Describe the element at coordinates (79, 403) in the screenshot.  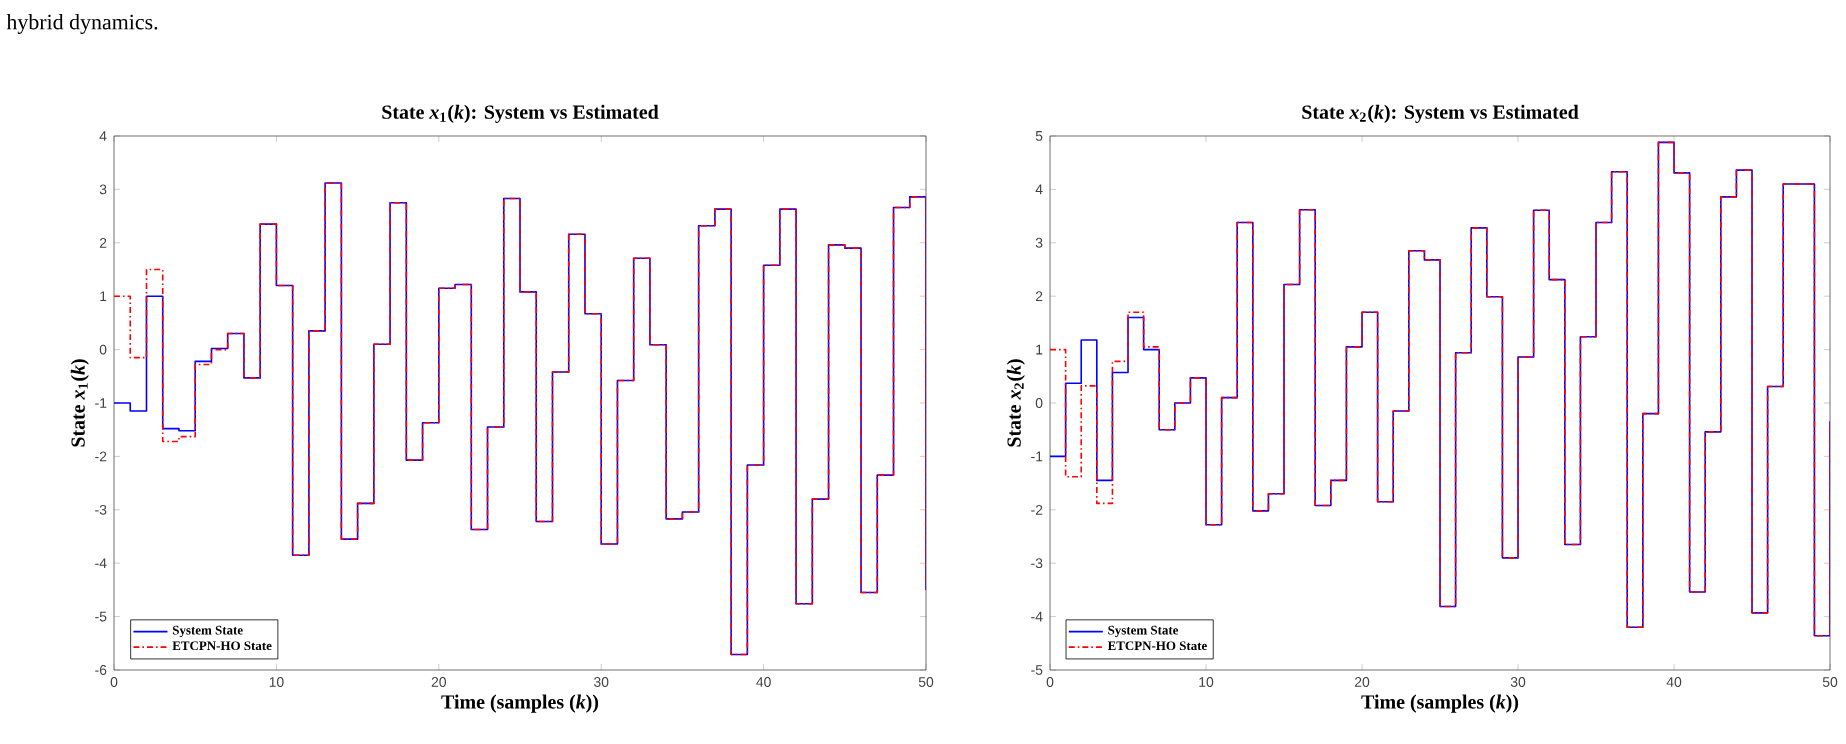
I see `y-axis-title: State x$_{1}$(k)` at that location.